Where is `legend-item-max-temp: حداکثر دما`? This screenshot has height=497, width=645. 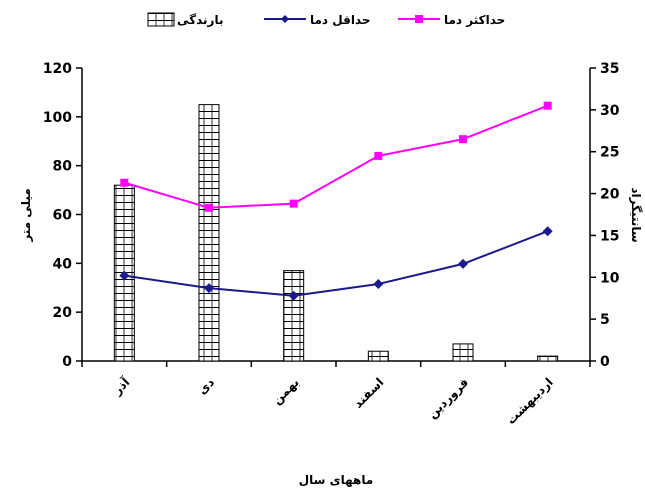
legend-item-max-temp: حداکثر دما is located at coordinates (451, 20).